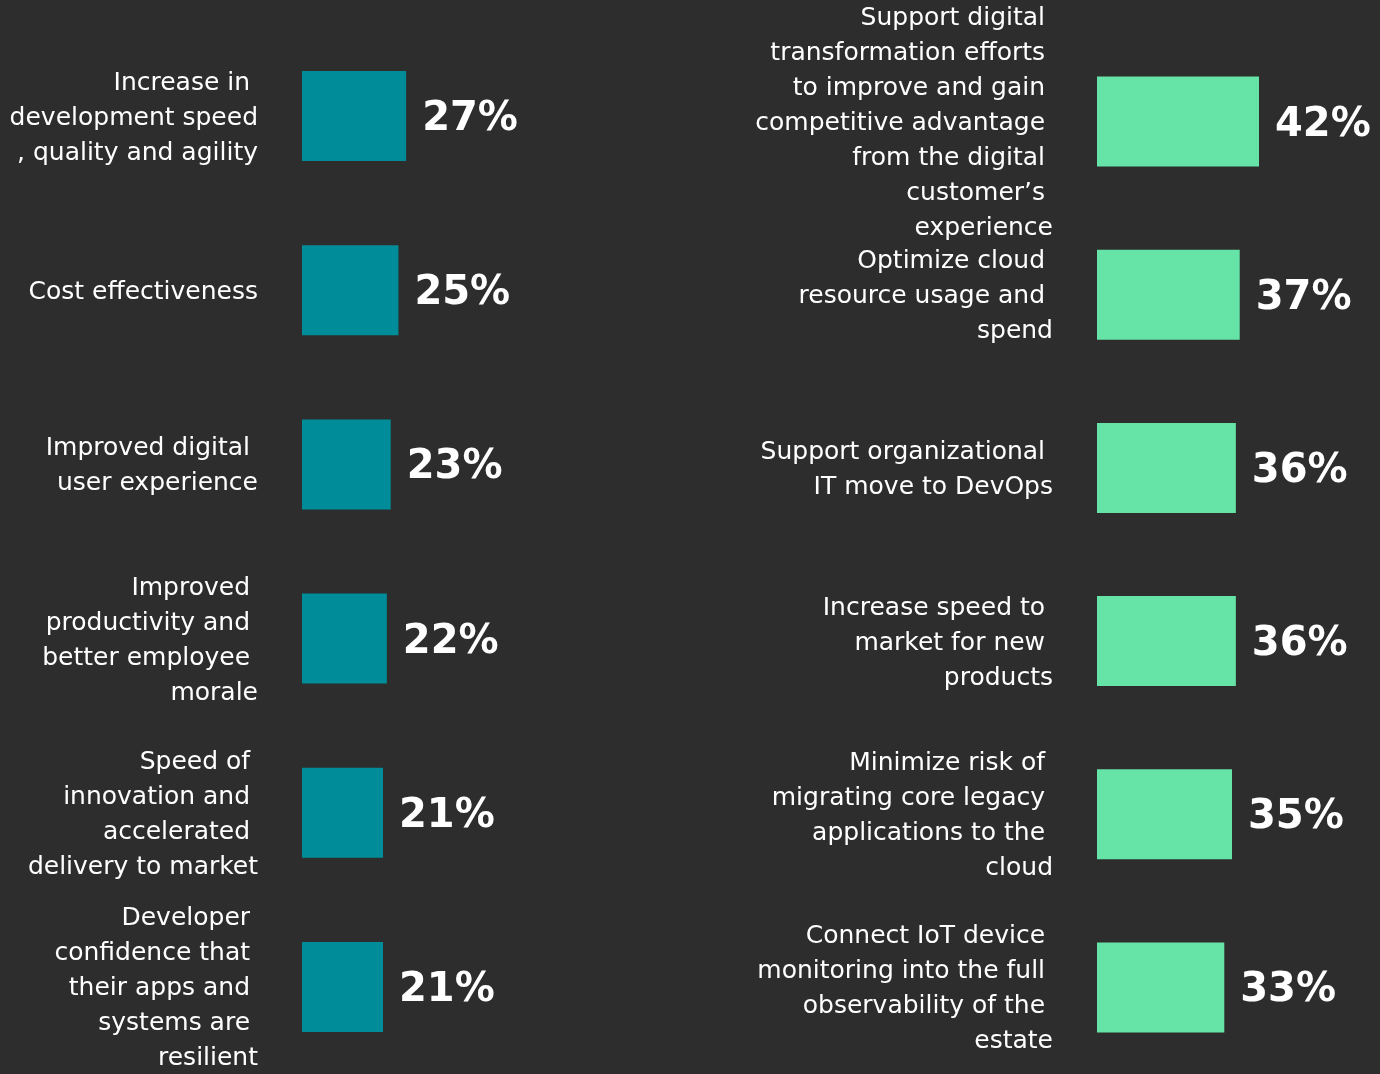 The image size is (1380, 1074). What do you see at coordinates (937, 641) in the screenshot?
I see `y-tick-label: Increase speed to market for new products` at bounding box center [937, 641].